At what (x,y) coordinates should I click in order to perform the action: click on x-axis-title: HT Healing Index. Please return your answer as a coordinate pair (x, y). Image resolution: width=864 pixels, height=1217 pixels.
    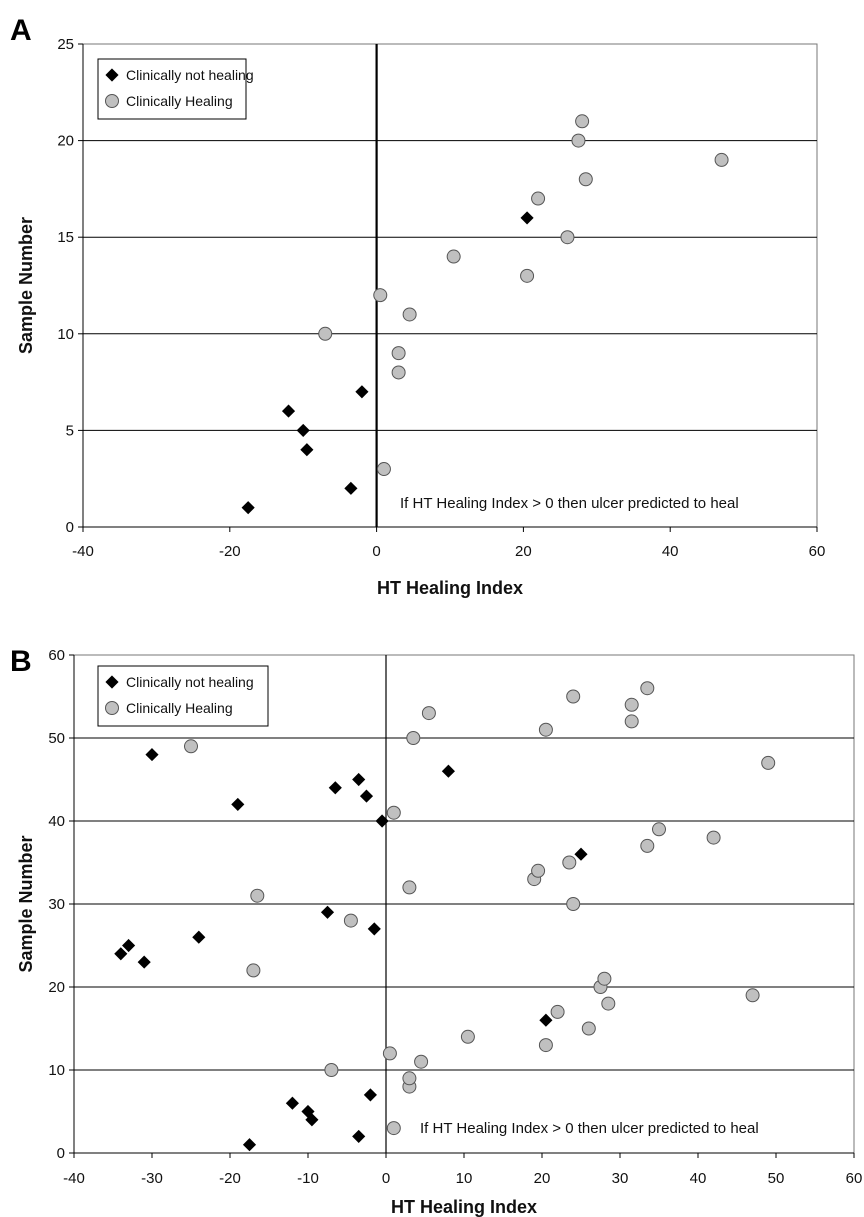
    Looking at the image, I should click on (464, 1207).